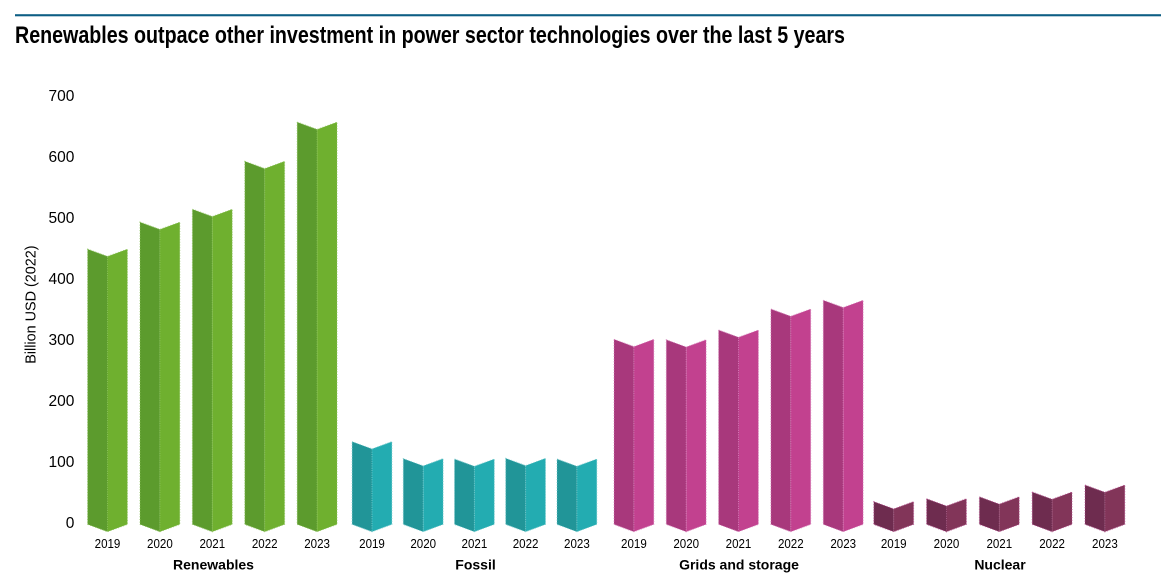 Image resolution: width=1163 pixels, height=582 pixels. Describe the element at coordinates (62, 157) in the screenshot. I see `svg-text: 600` at that location.